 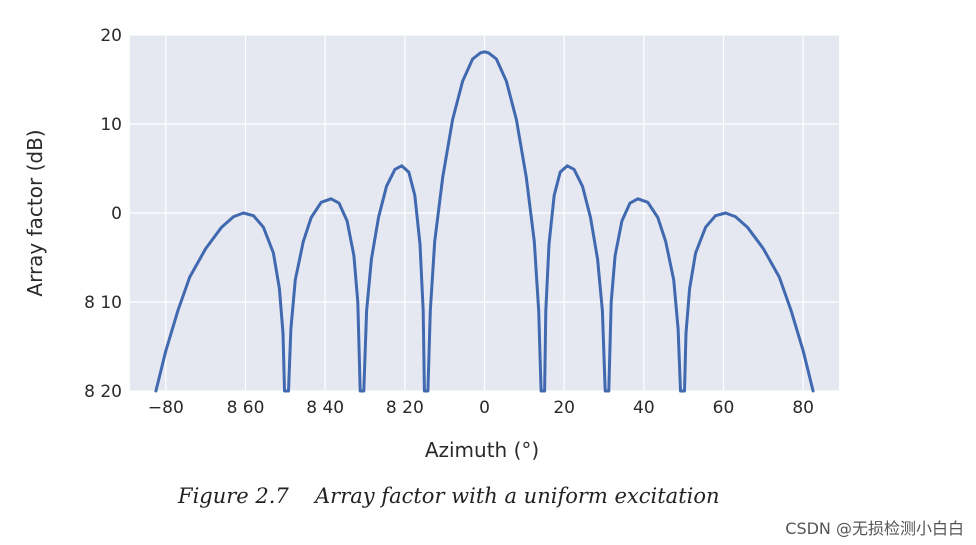 What do you see at coordinates (233, 496) in the screenshot?
I see `figure-number: Figure 2.7` at bounding box center [233, 496].